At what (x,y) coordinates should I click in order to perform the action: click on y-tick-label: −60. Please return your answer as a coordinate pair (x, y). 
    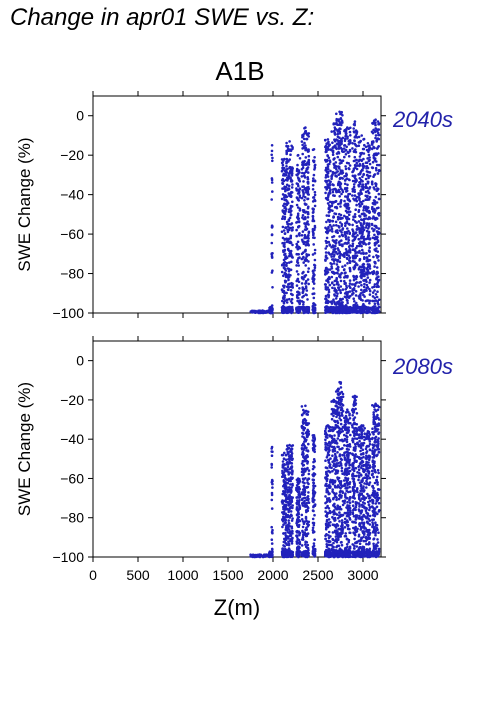
    Looking at the image, I should click on (72, 478).